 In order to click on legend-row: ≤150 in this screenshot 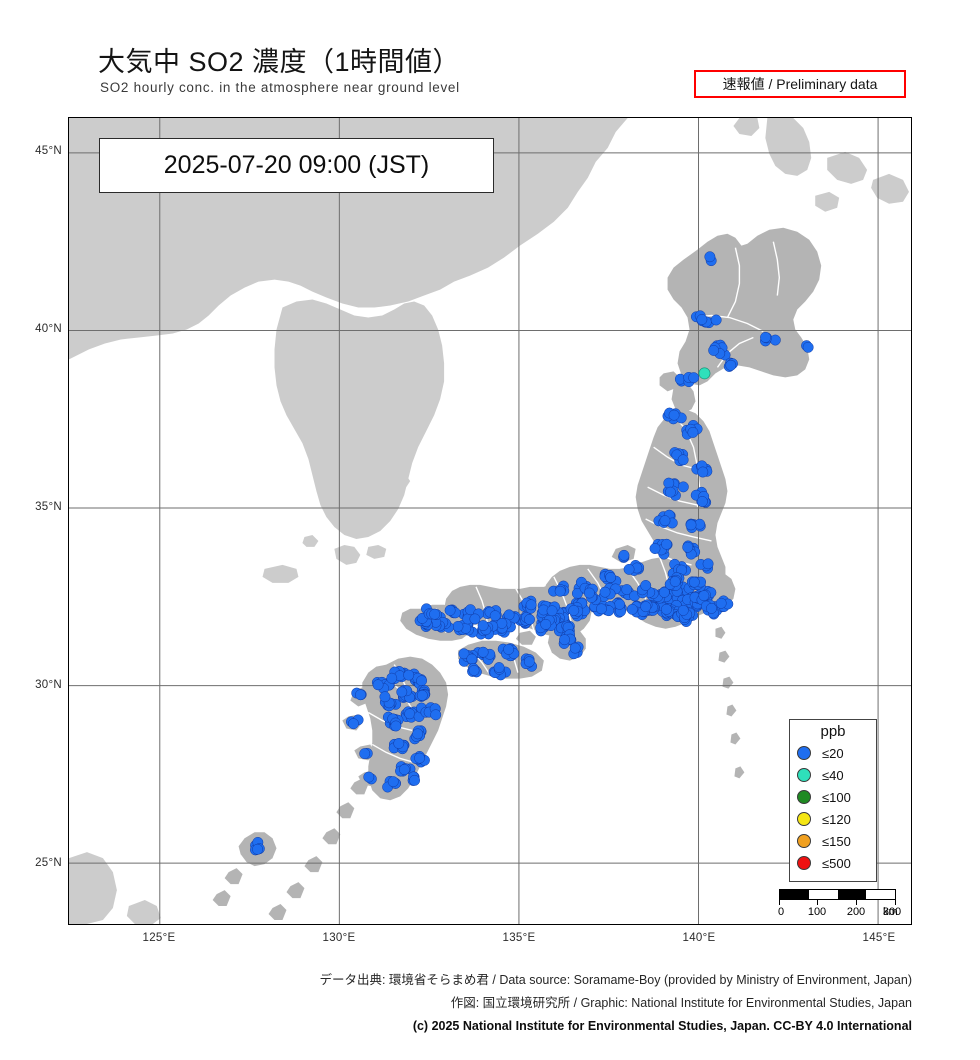, I will do `click(833, 841)`.